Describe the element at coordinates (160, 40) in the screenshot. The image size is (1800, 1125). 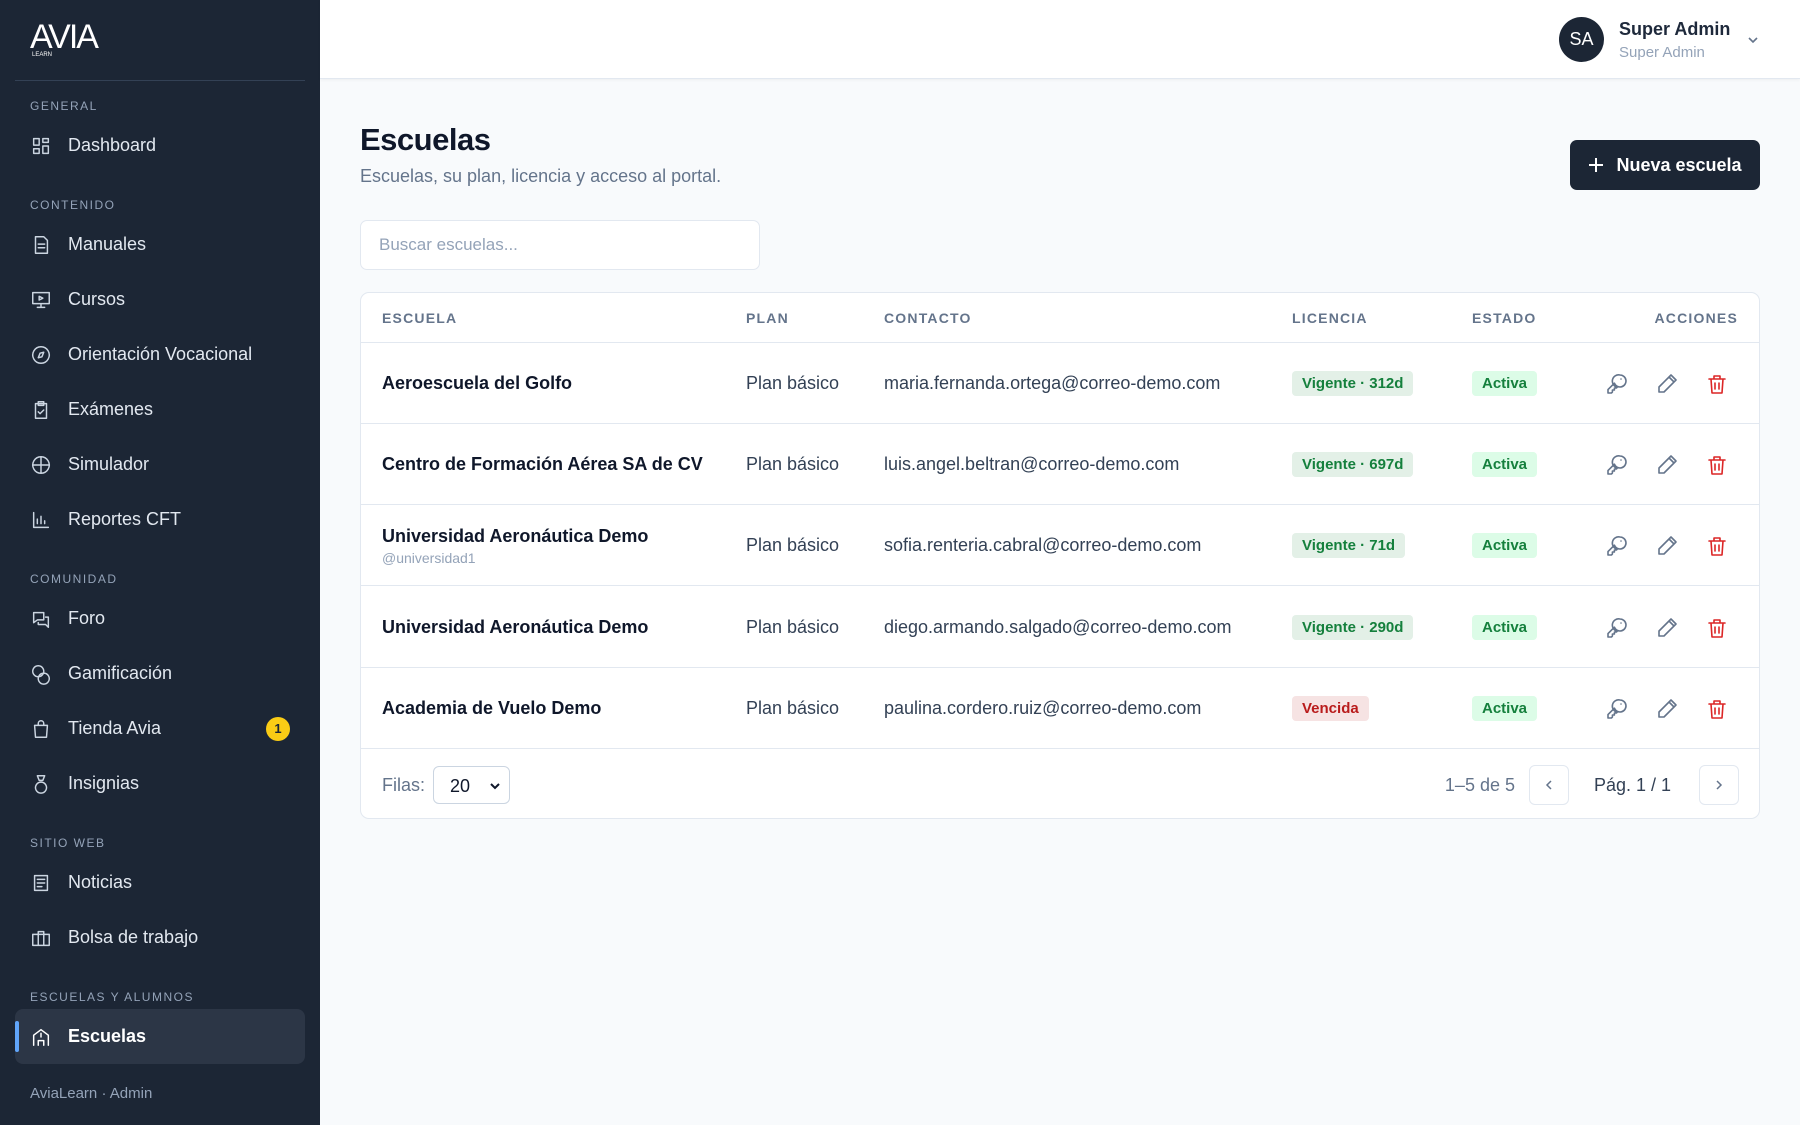
I see `logo: AVIA LEARN` at that location.